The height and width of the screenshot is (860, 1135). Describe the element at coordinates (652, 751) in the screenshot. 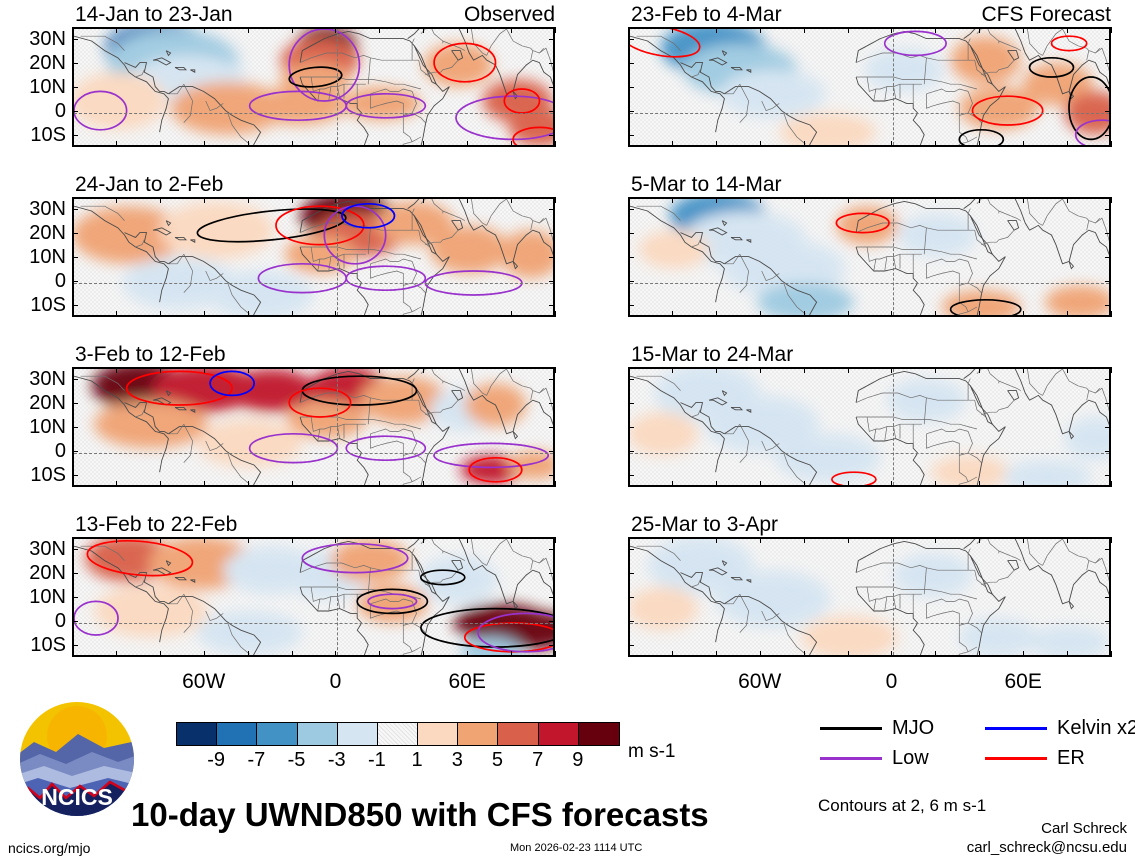

I see `colorbar-unit-label: m s-1` at that location.